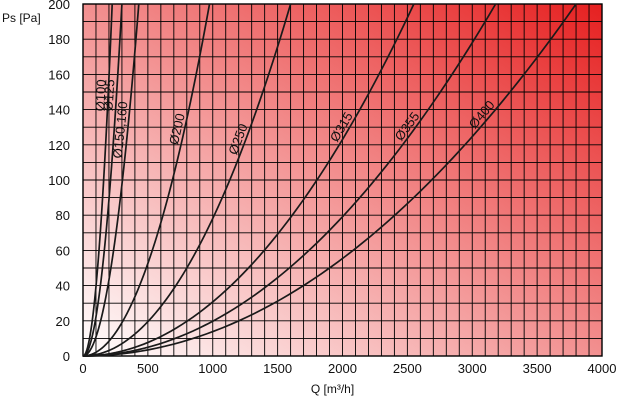 The width and height of the screenshot is (621, 400). I want to click on series-label: Ø100, so click(100, 95).